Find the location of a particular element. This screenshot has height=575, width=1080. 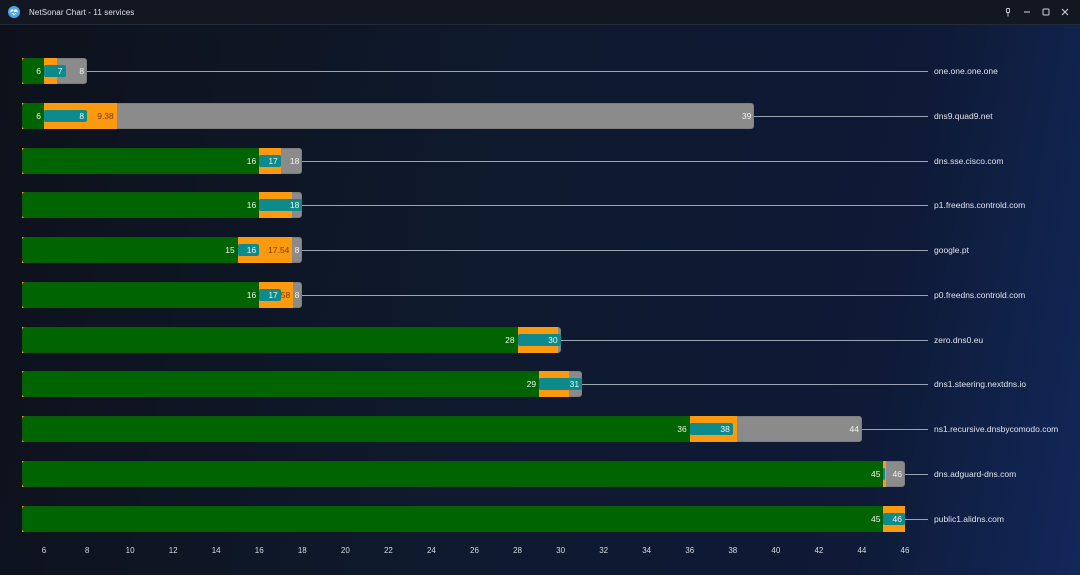

x-axis-tick: 40 is located at coordinates (776, 550).